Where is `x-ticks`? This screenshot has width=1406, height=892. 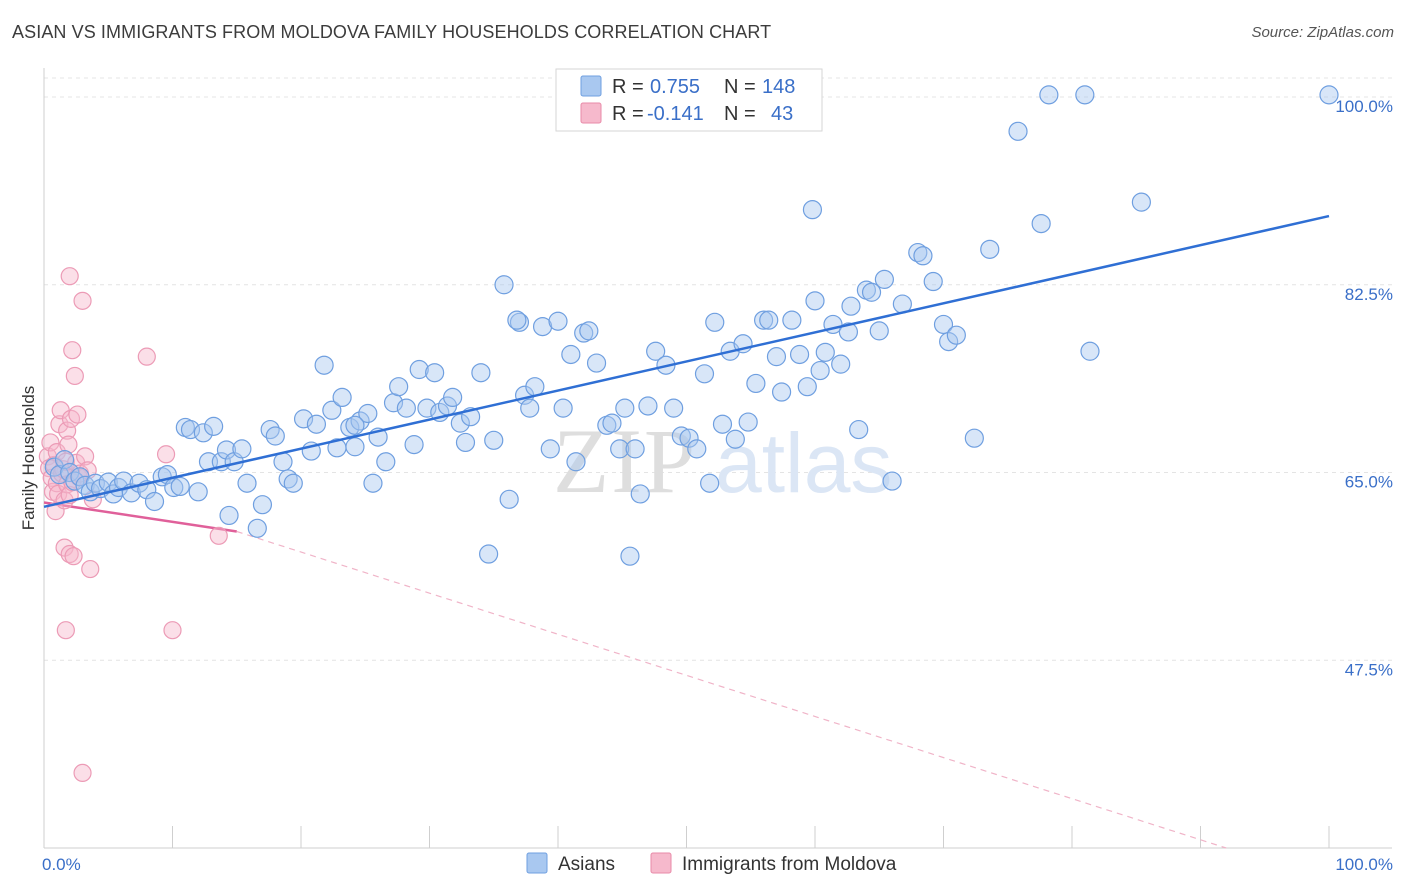
x-ticks is located at coordinates (751, 837).